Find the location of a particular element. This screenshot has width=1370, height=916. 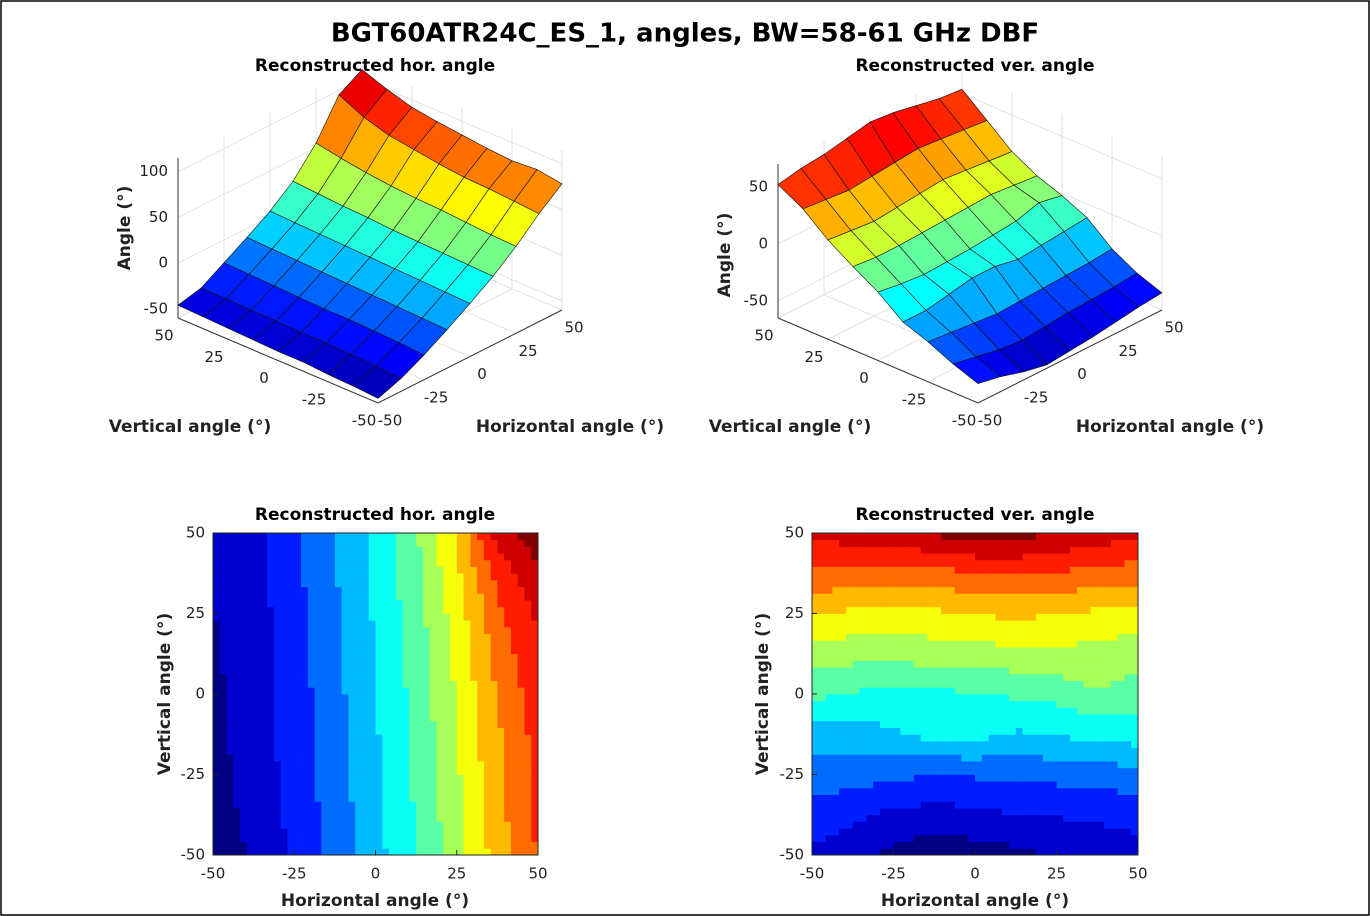

x-tick-label: 25 is located at coordinates (527, 351).